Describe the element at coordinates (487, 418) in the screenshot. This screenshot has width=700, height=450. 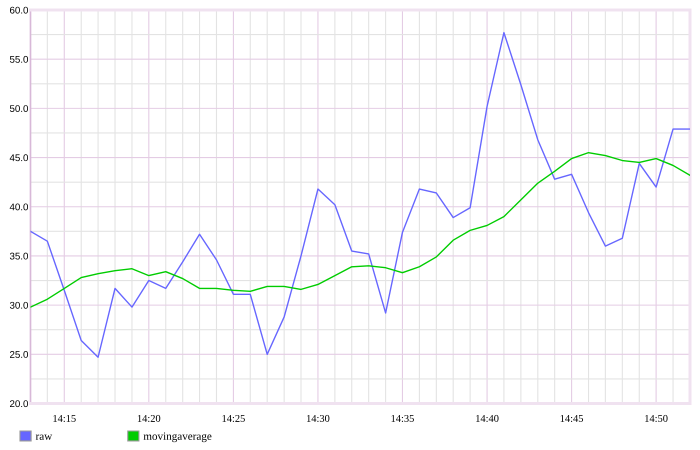
I see `x-tick-label: 14:40` at that location.